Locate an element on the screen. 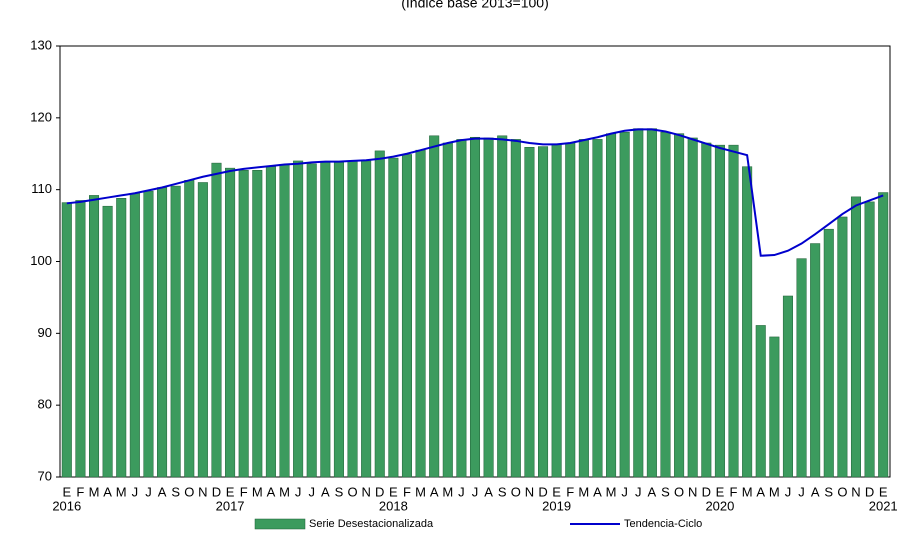 The image size is (904, 537). legend-label: Tendencia-Ciclo is located at coordinates (663, 524).